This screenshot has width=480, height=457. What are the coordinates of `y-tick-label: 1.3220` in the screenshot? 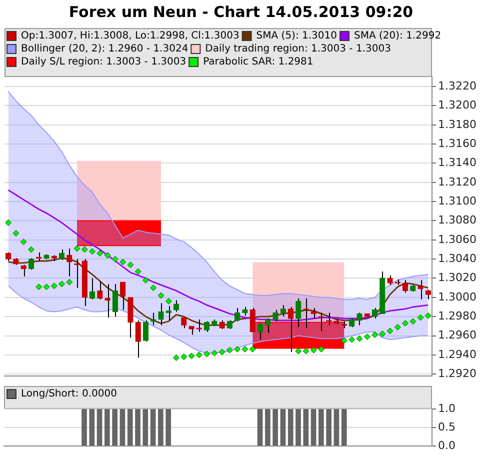 It's located at (457, 85).